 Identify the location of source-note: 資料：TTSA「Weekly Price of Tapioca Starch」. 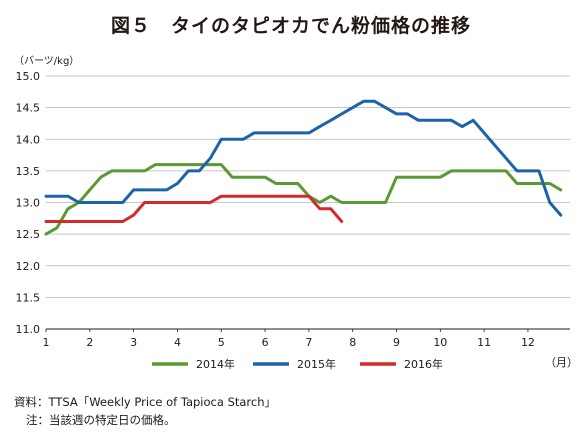
(145, 402).